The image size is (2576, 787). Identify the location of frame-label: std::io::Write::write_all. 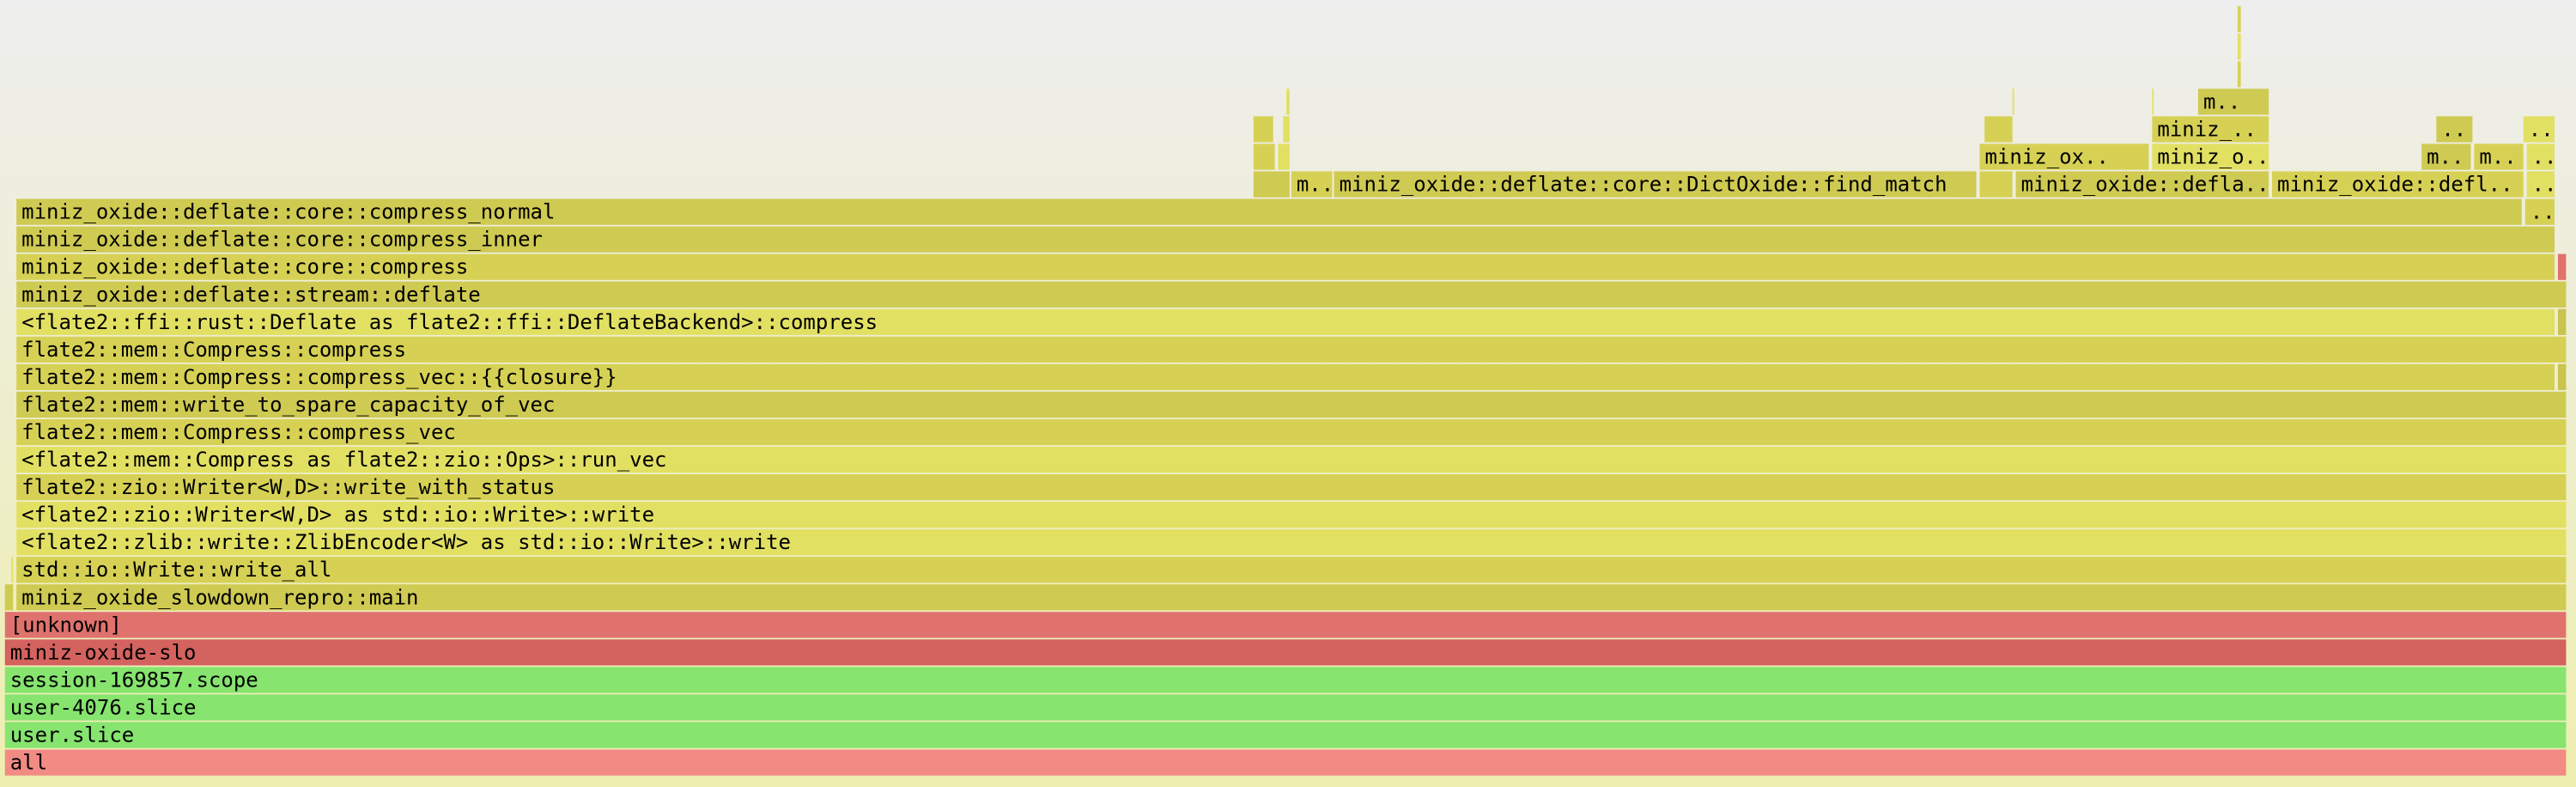
(176, 570).